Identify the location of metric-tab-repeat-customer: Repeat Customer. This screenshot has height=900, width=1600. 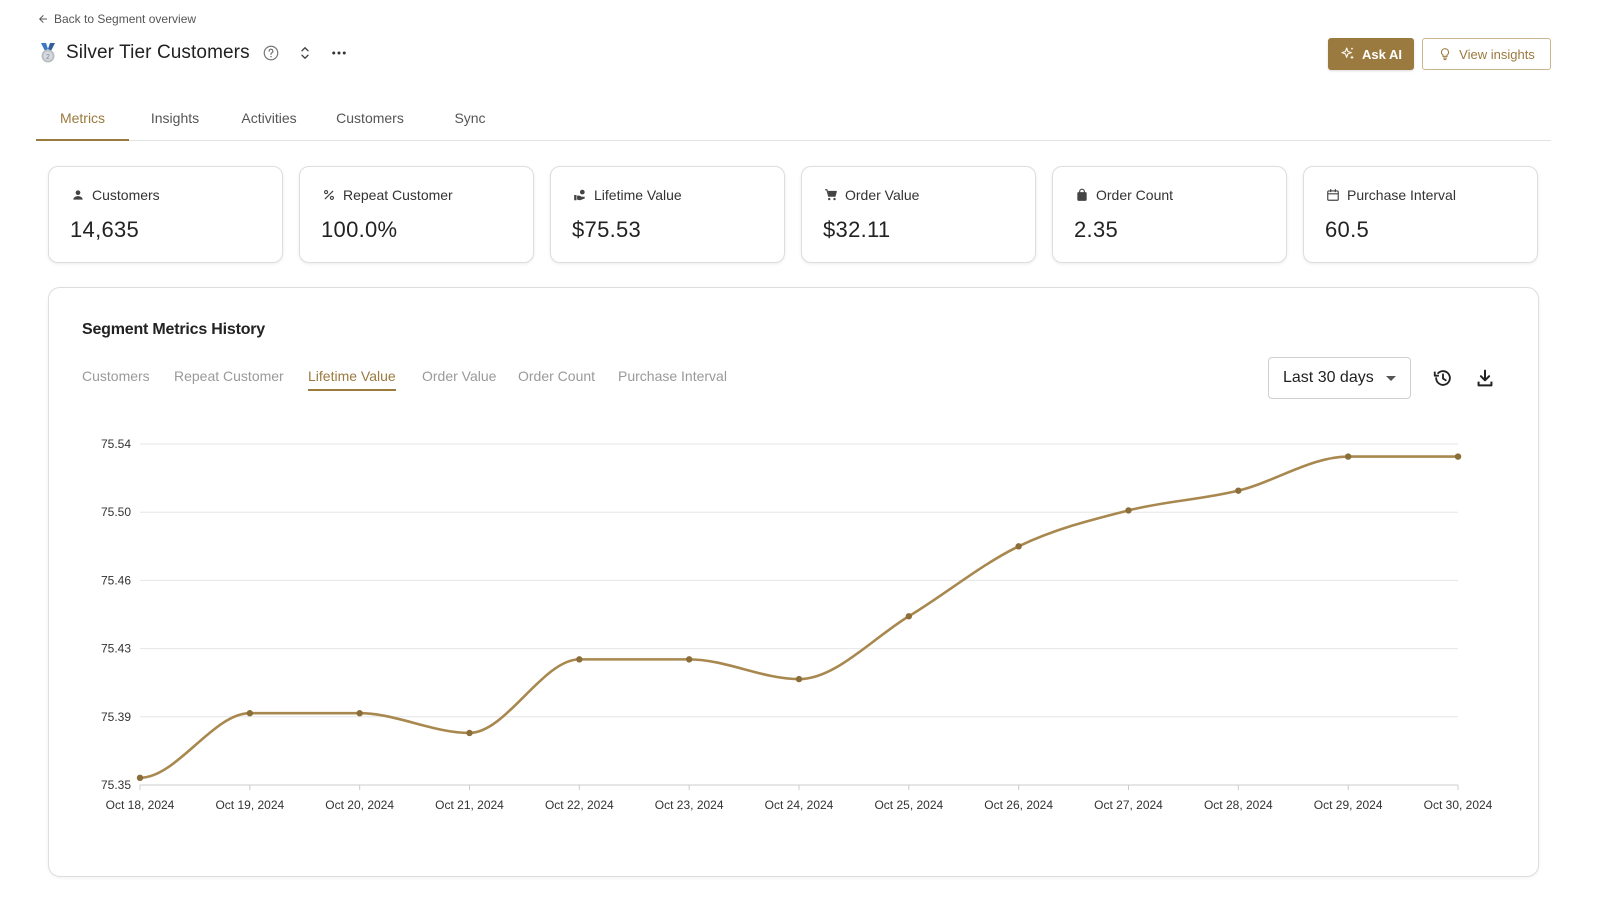
(229, 376).